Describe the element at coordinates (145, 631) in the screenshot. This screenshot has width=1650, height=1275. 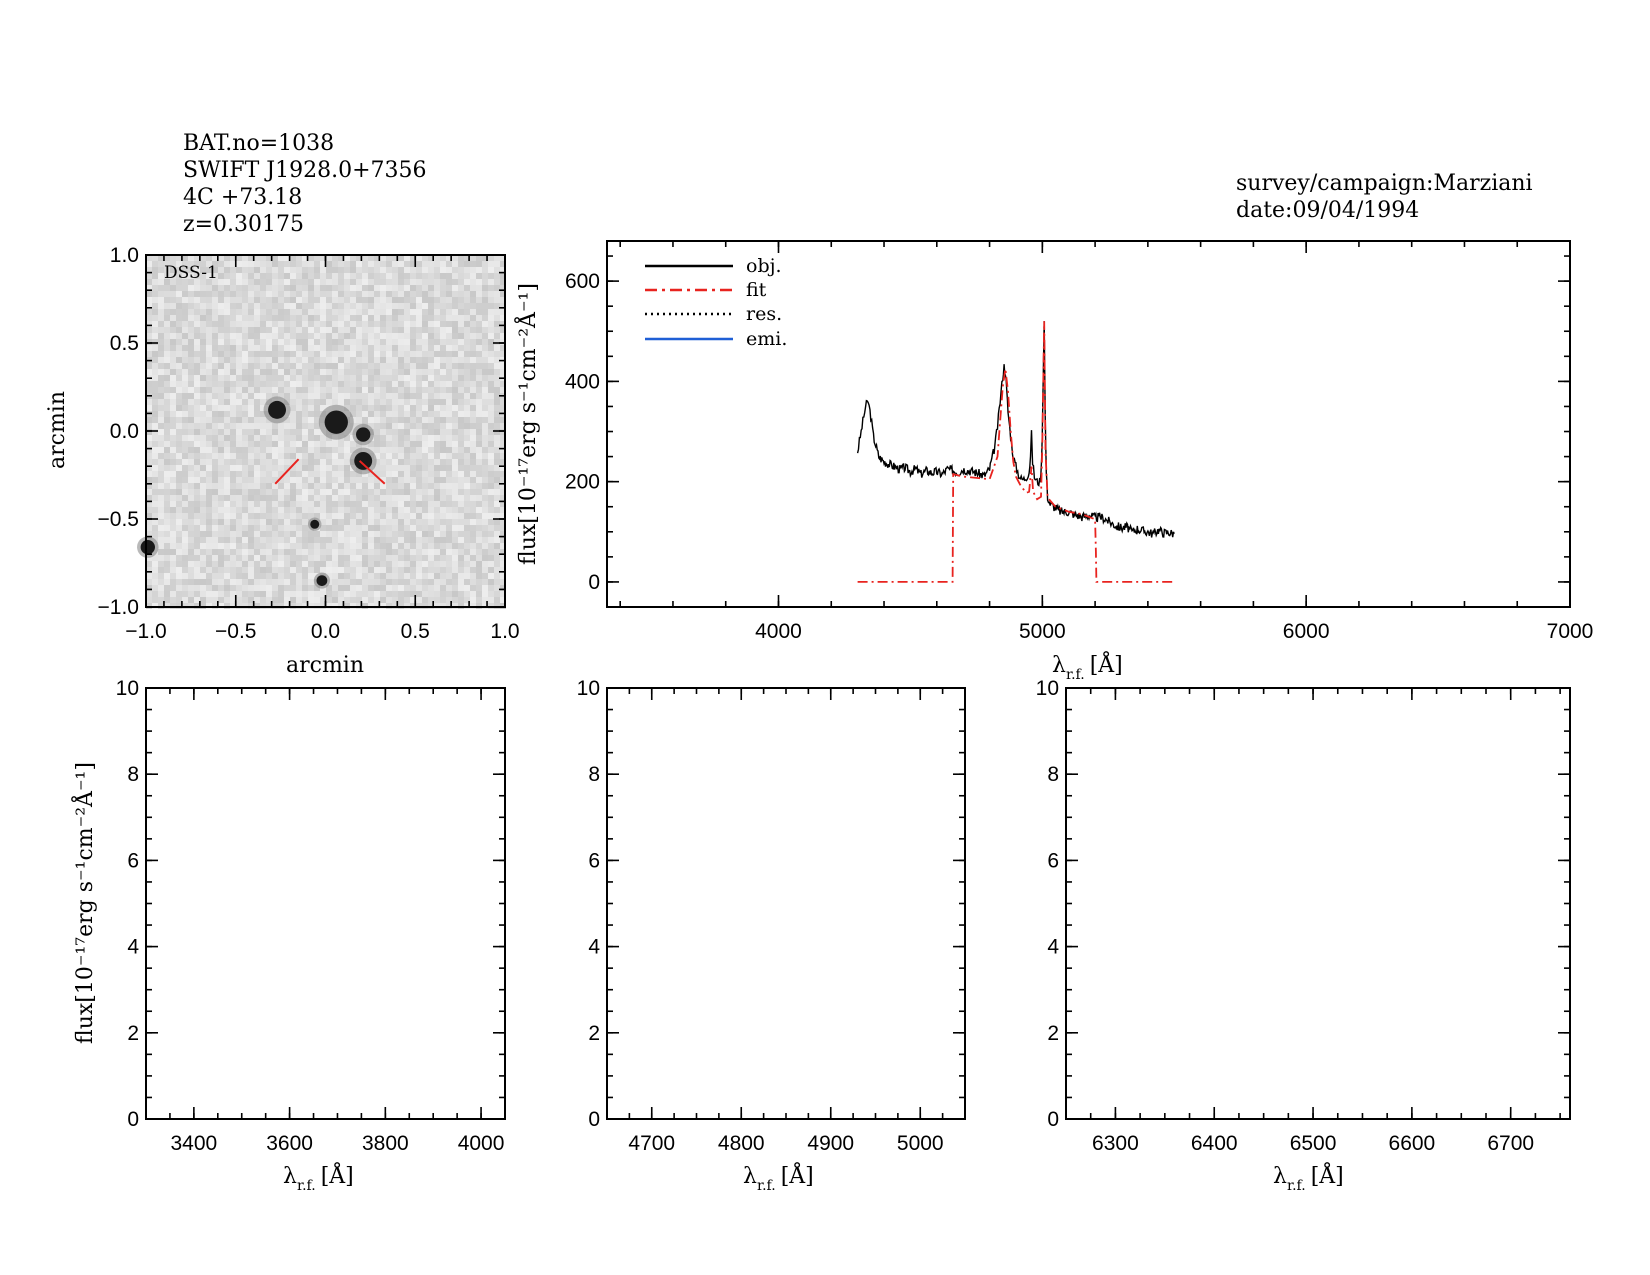
I see `image-xtick-label: −1.0` at that location.